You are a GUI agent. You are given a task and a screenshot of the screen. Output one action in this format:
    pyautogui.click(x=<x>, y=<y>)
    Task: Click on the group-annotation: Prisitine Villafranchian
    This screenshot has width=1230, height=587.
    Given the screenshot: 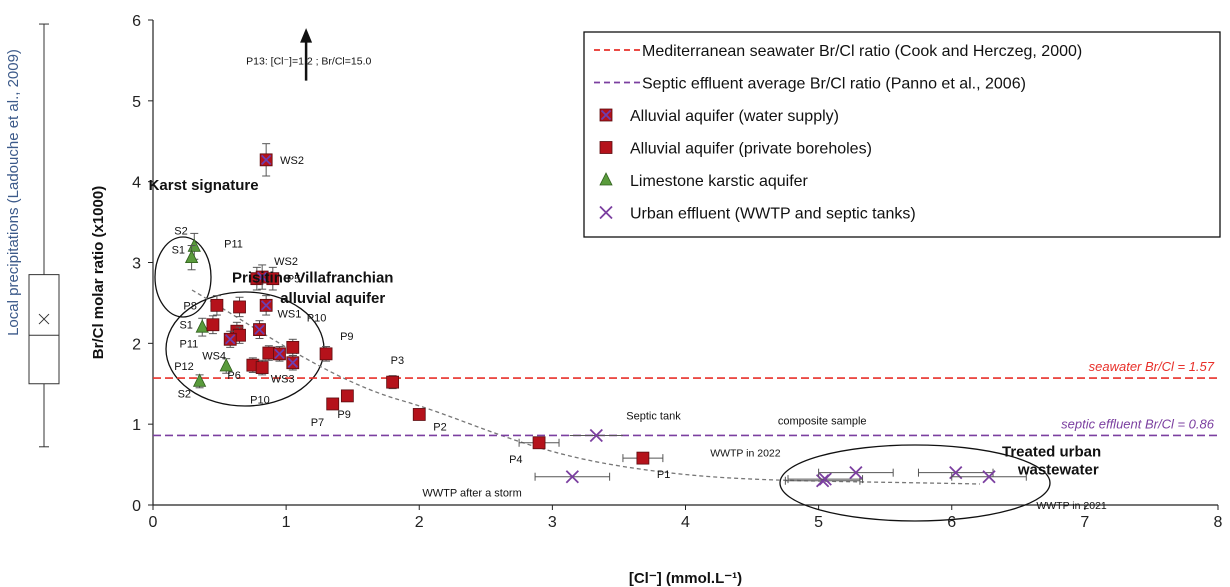 What is the action you would take?
    pyautogui.click(x=312, y=278)
    